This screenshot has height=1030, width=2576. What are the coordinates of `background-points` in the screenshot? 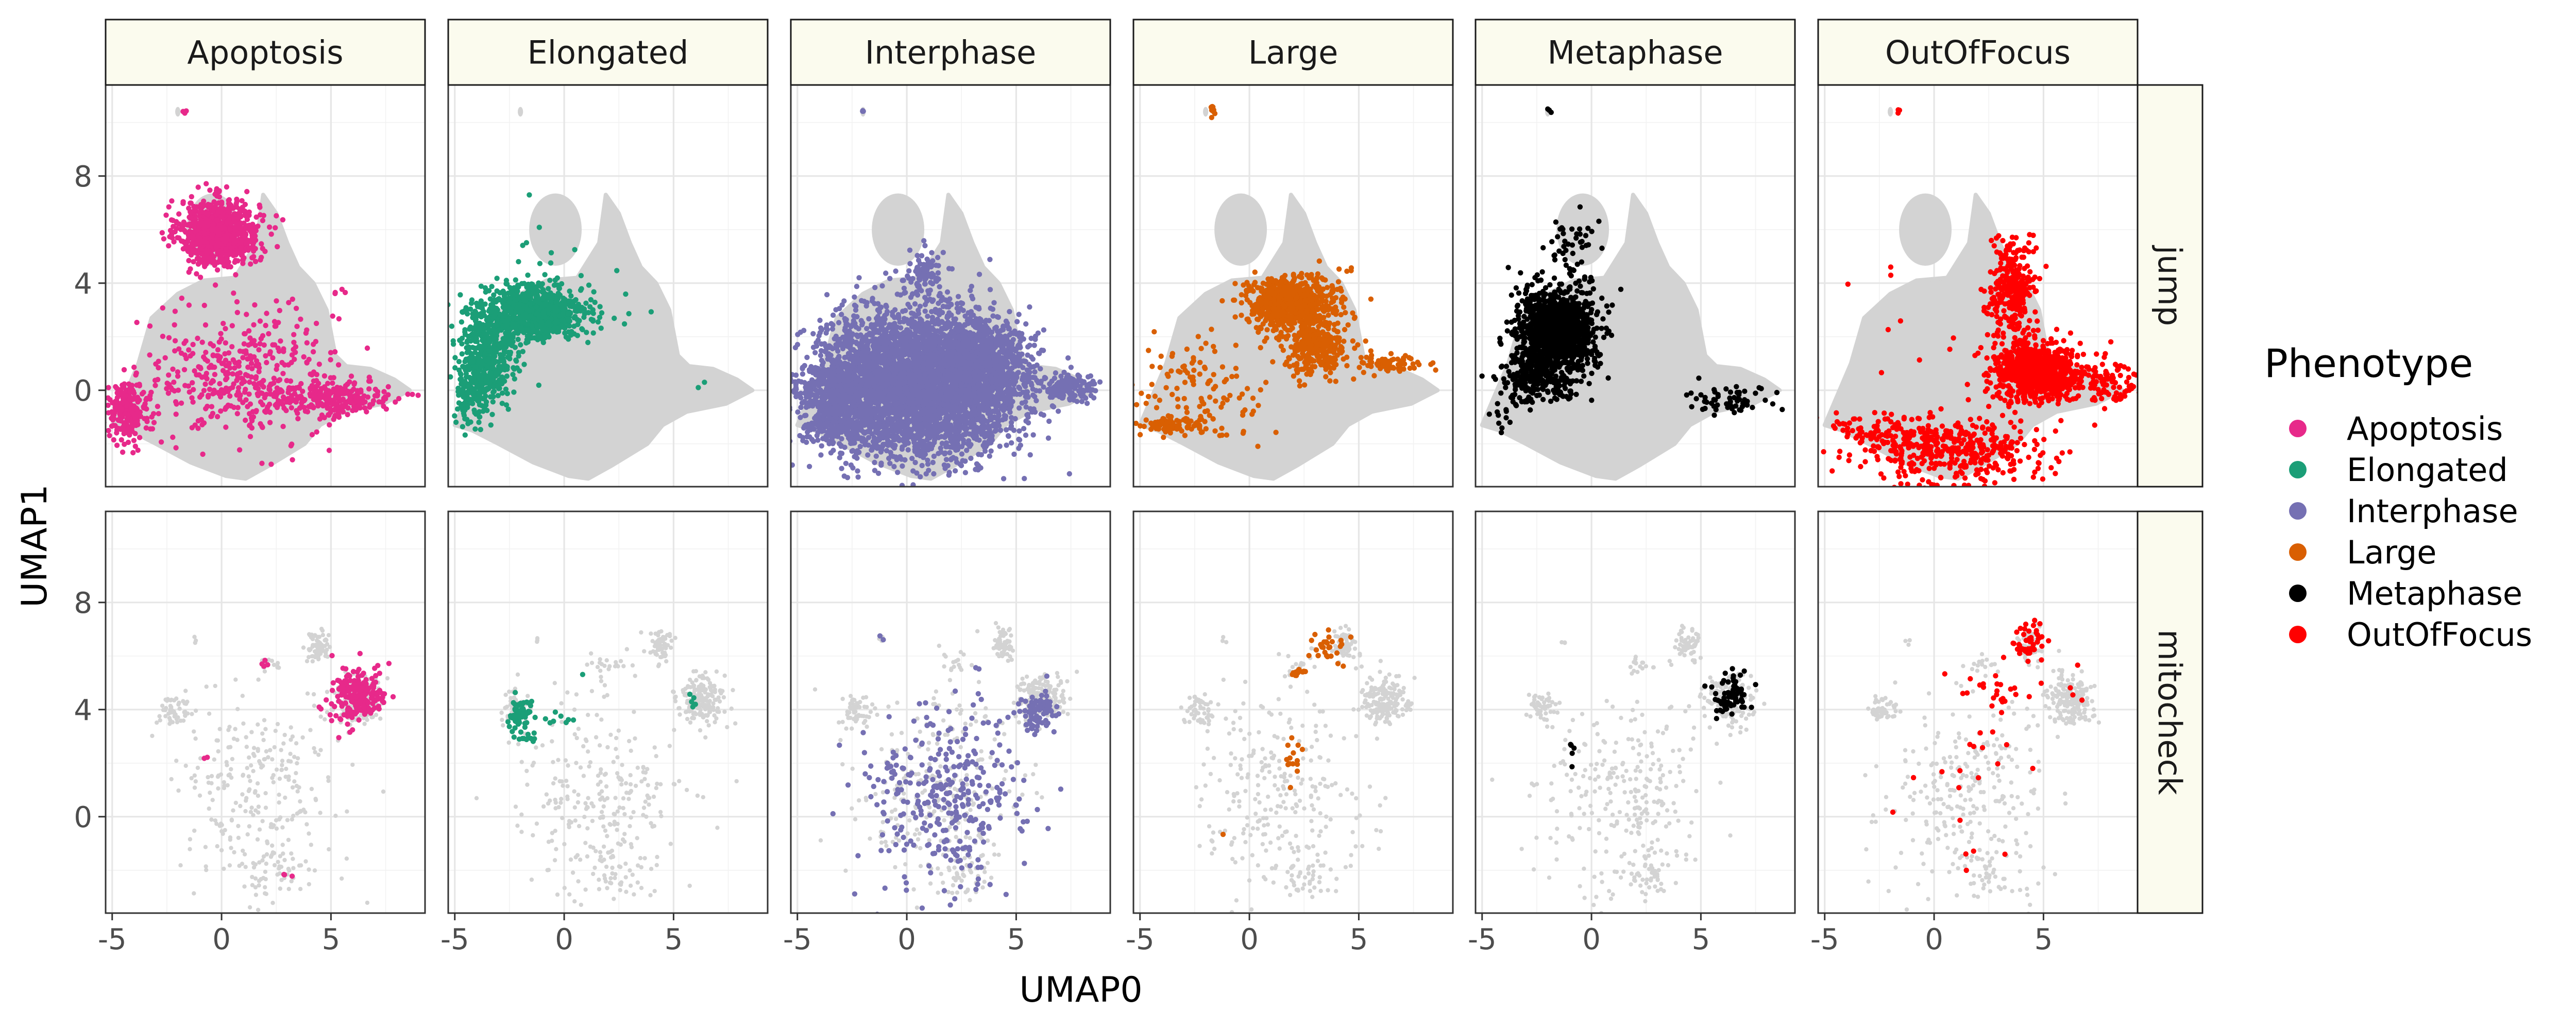 It's located at (603, 294).